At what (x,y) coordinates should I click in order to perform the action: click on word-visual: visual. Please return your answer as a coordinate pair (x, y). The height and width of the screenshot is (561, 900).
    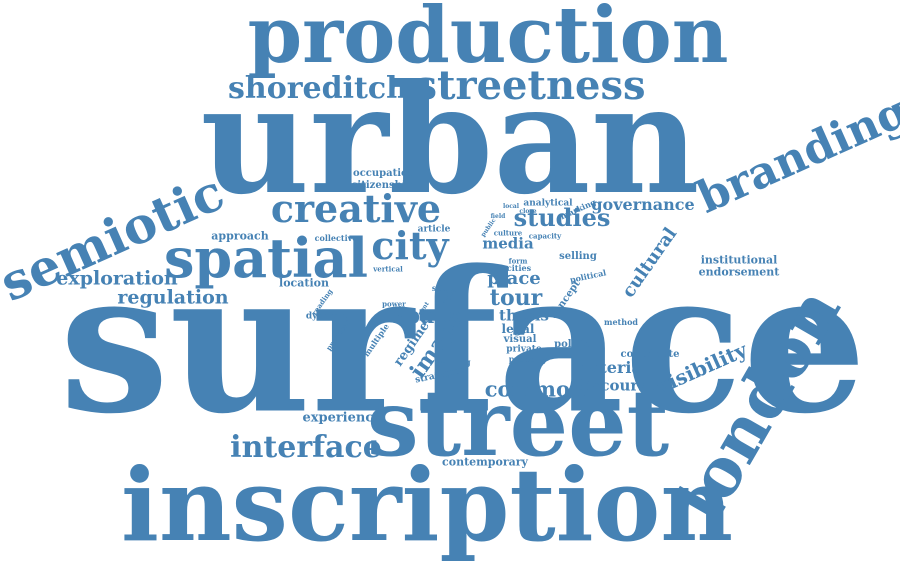
    Looking at the image, I should click on (520, 339).